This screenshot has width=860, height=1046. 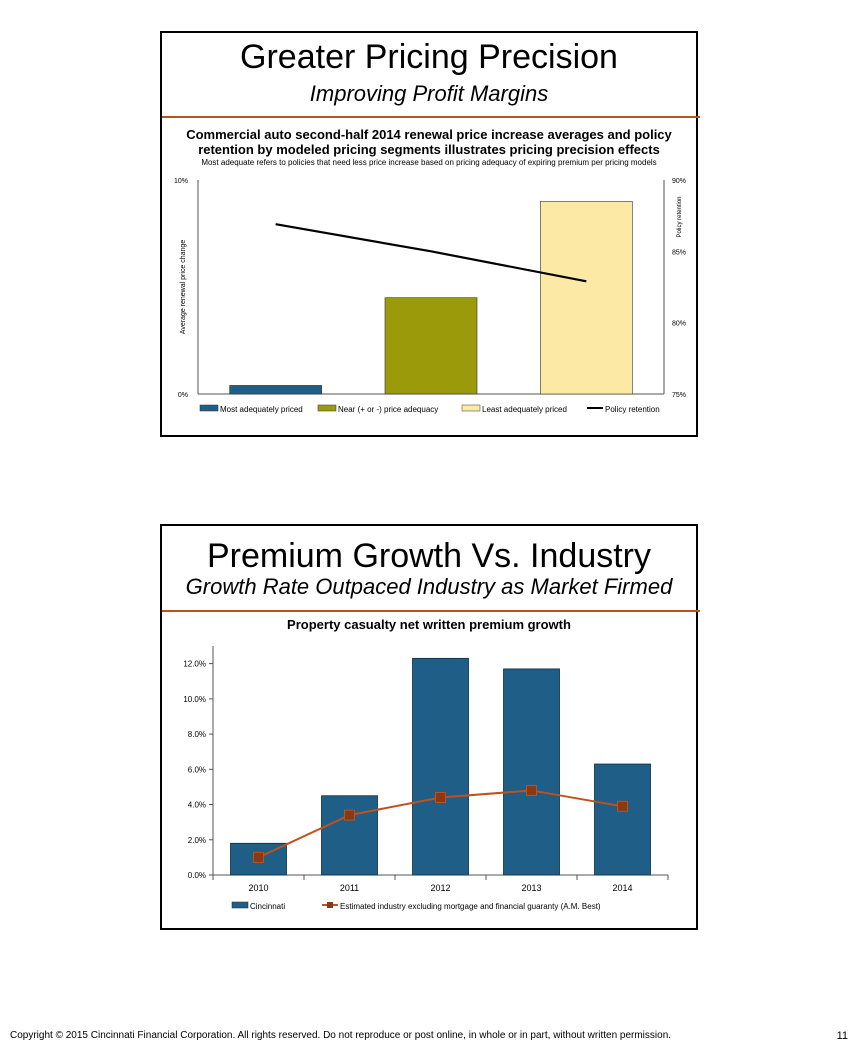 I want to click on legend-least-adequate: Least adequately priced, so click(x=524, y=409).